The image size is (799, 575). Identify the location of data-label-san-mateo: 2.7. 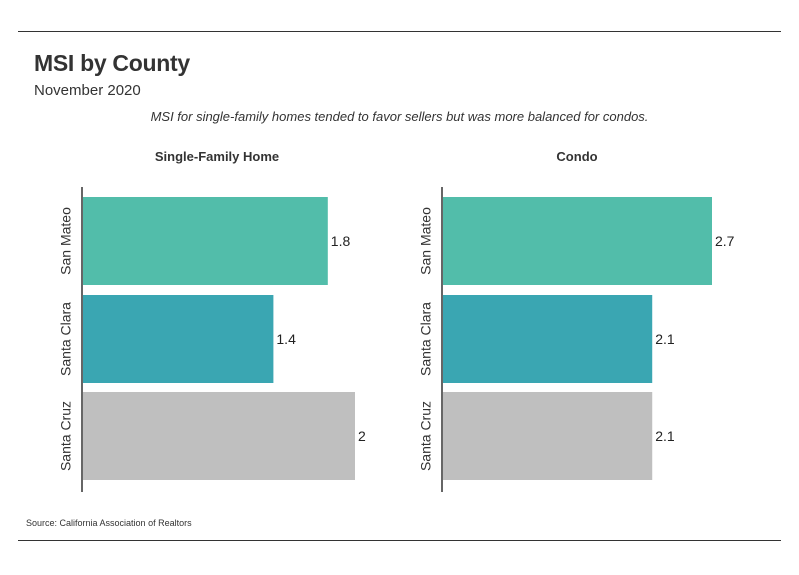
(725, 241).